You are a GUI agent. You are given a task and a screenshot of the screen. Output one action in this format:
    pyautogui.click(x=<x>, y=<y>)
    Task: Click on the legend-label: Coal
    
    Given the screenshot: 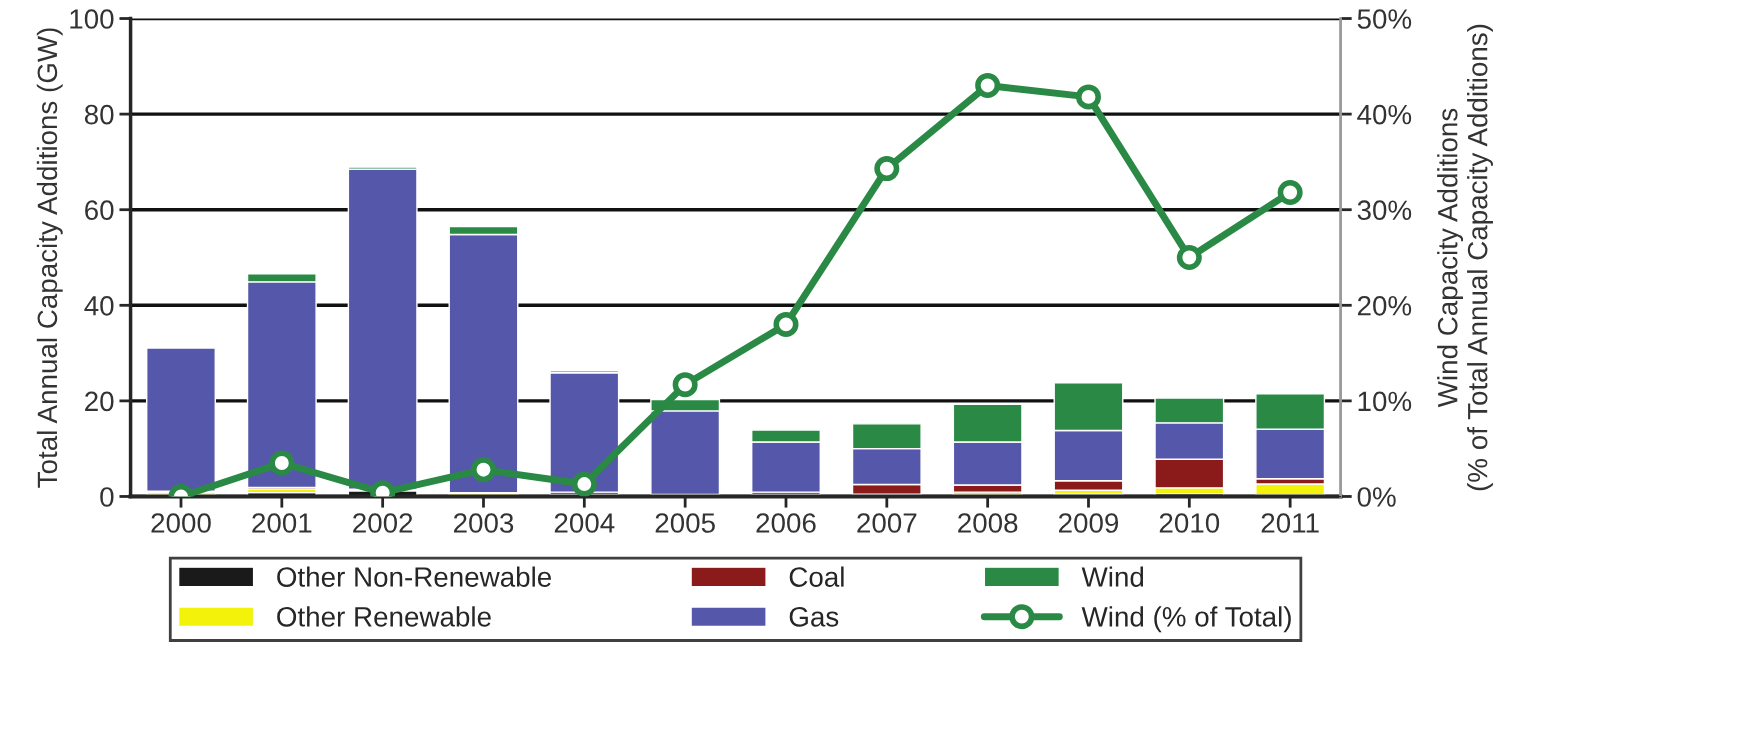 What is the action you would take?
    pyautogui.click(x=816, y=576)
    